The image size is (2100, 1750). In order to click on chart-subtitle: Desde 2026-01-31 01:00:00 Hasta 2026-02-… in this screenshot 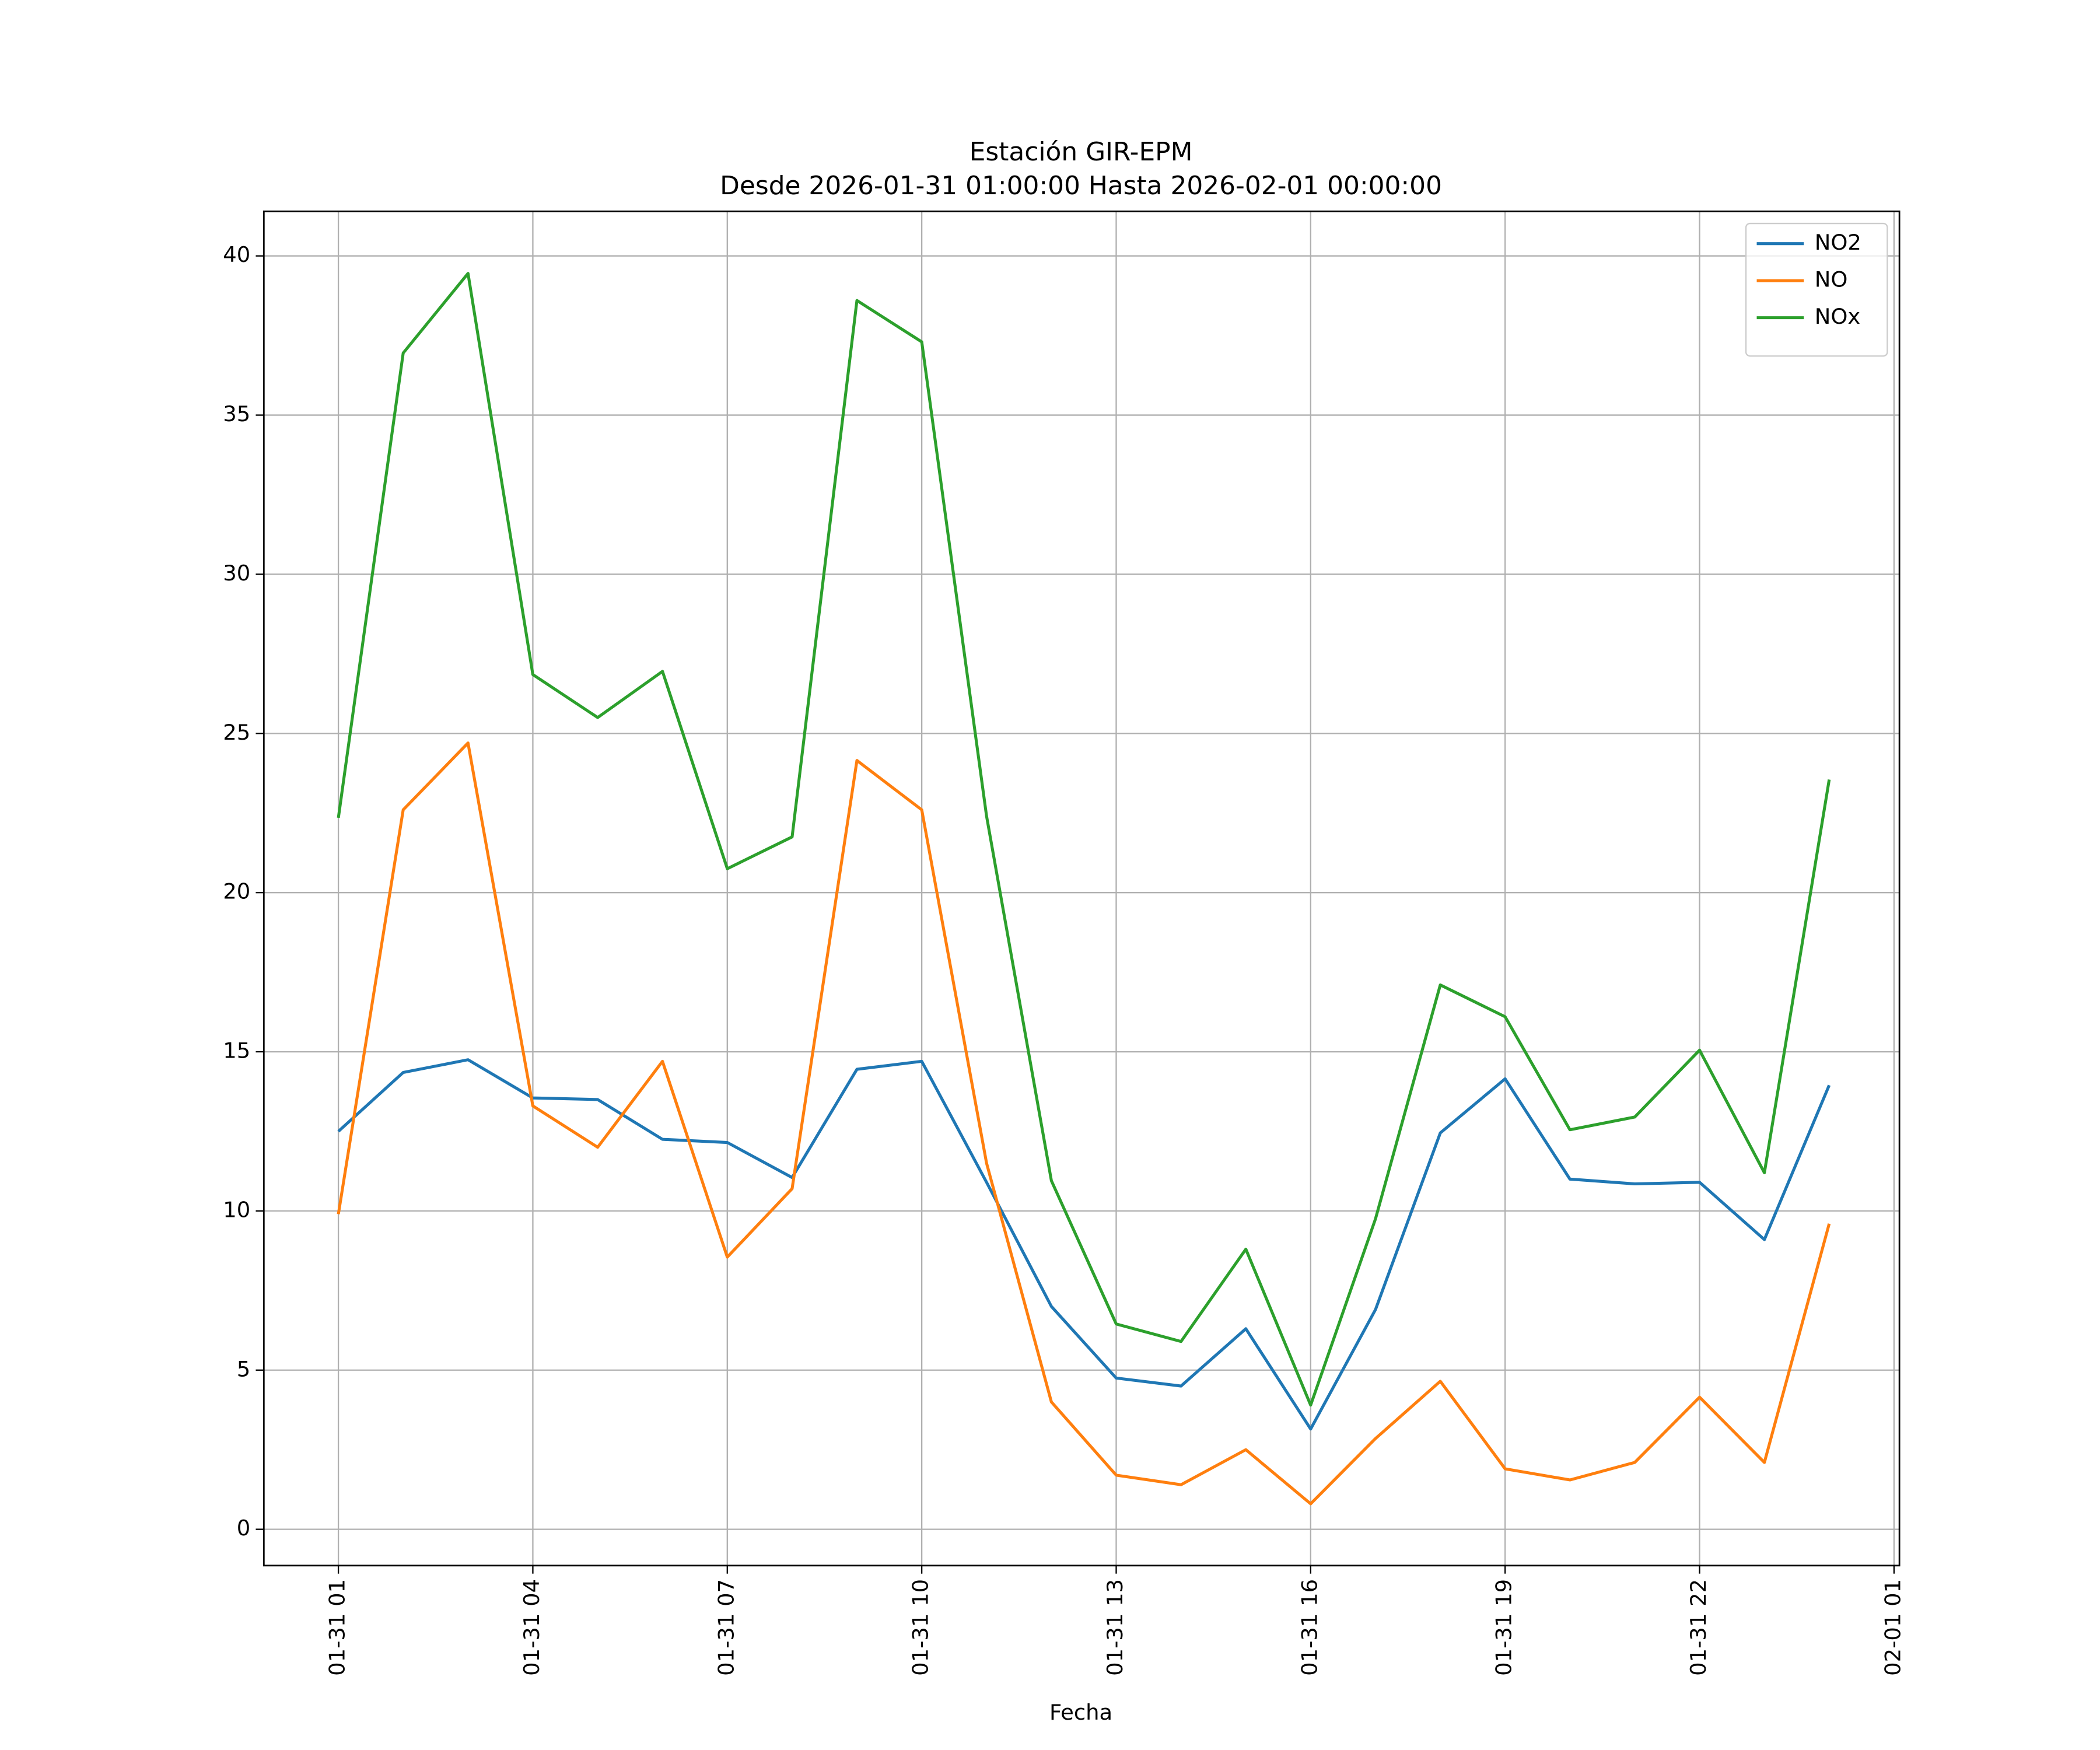, I will do `click(1081, 186)`.